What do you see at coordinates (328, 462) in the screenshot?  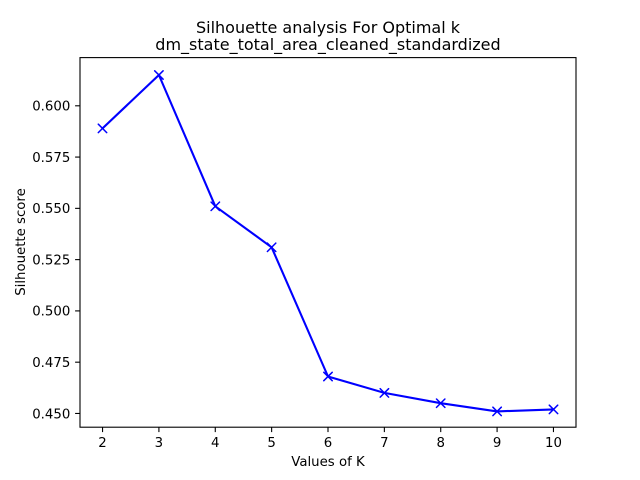 I see `x-axis-label: Values of K` at bounding box center [328, 462].